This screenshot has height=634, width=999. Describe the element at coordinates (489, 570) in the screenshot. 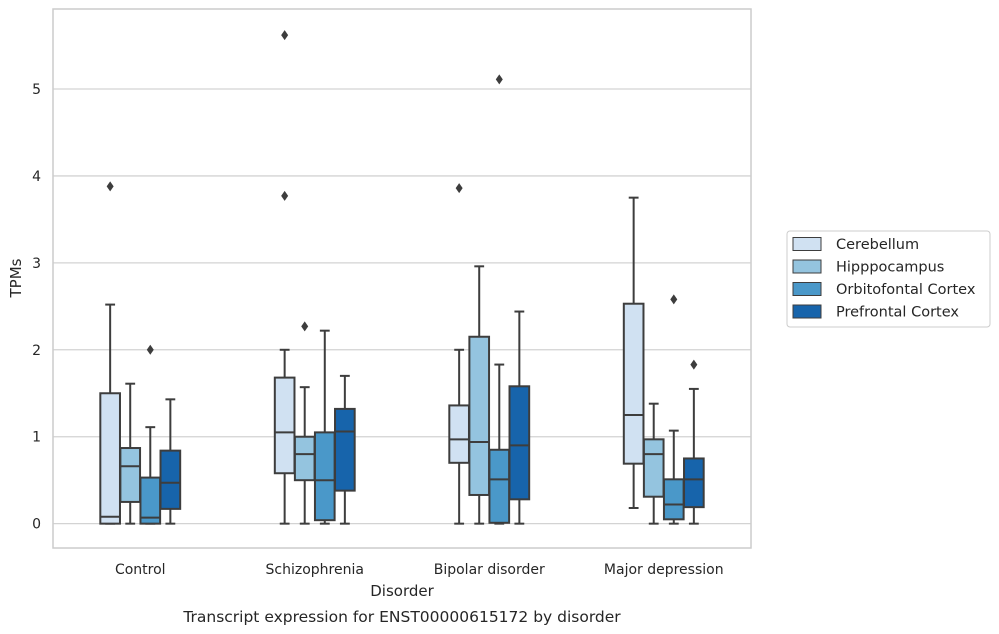

I see `x-tick-label: Bipolar disorder` at that location.